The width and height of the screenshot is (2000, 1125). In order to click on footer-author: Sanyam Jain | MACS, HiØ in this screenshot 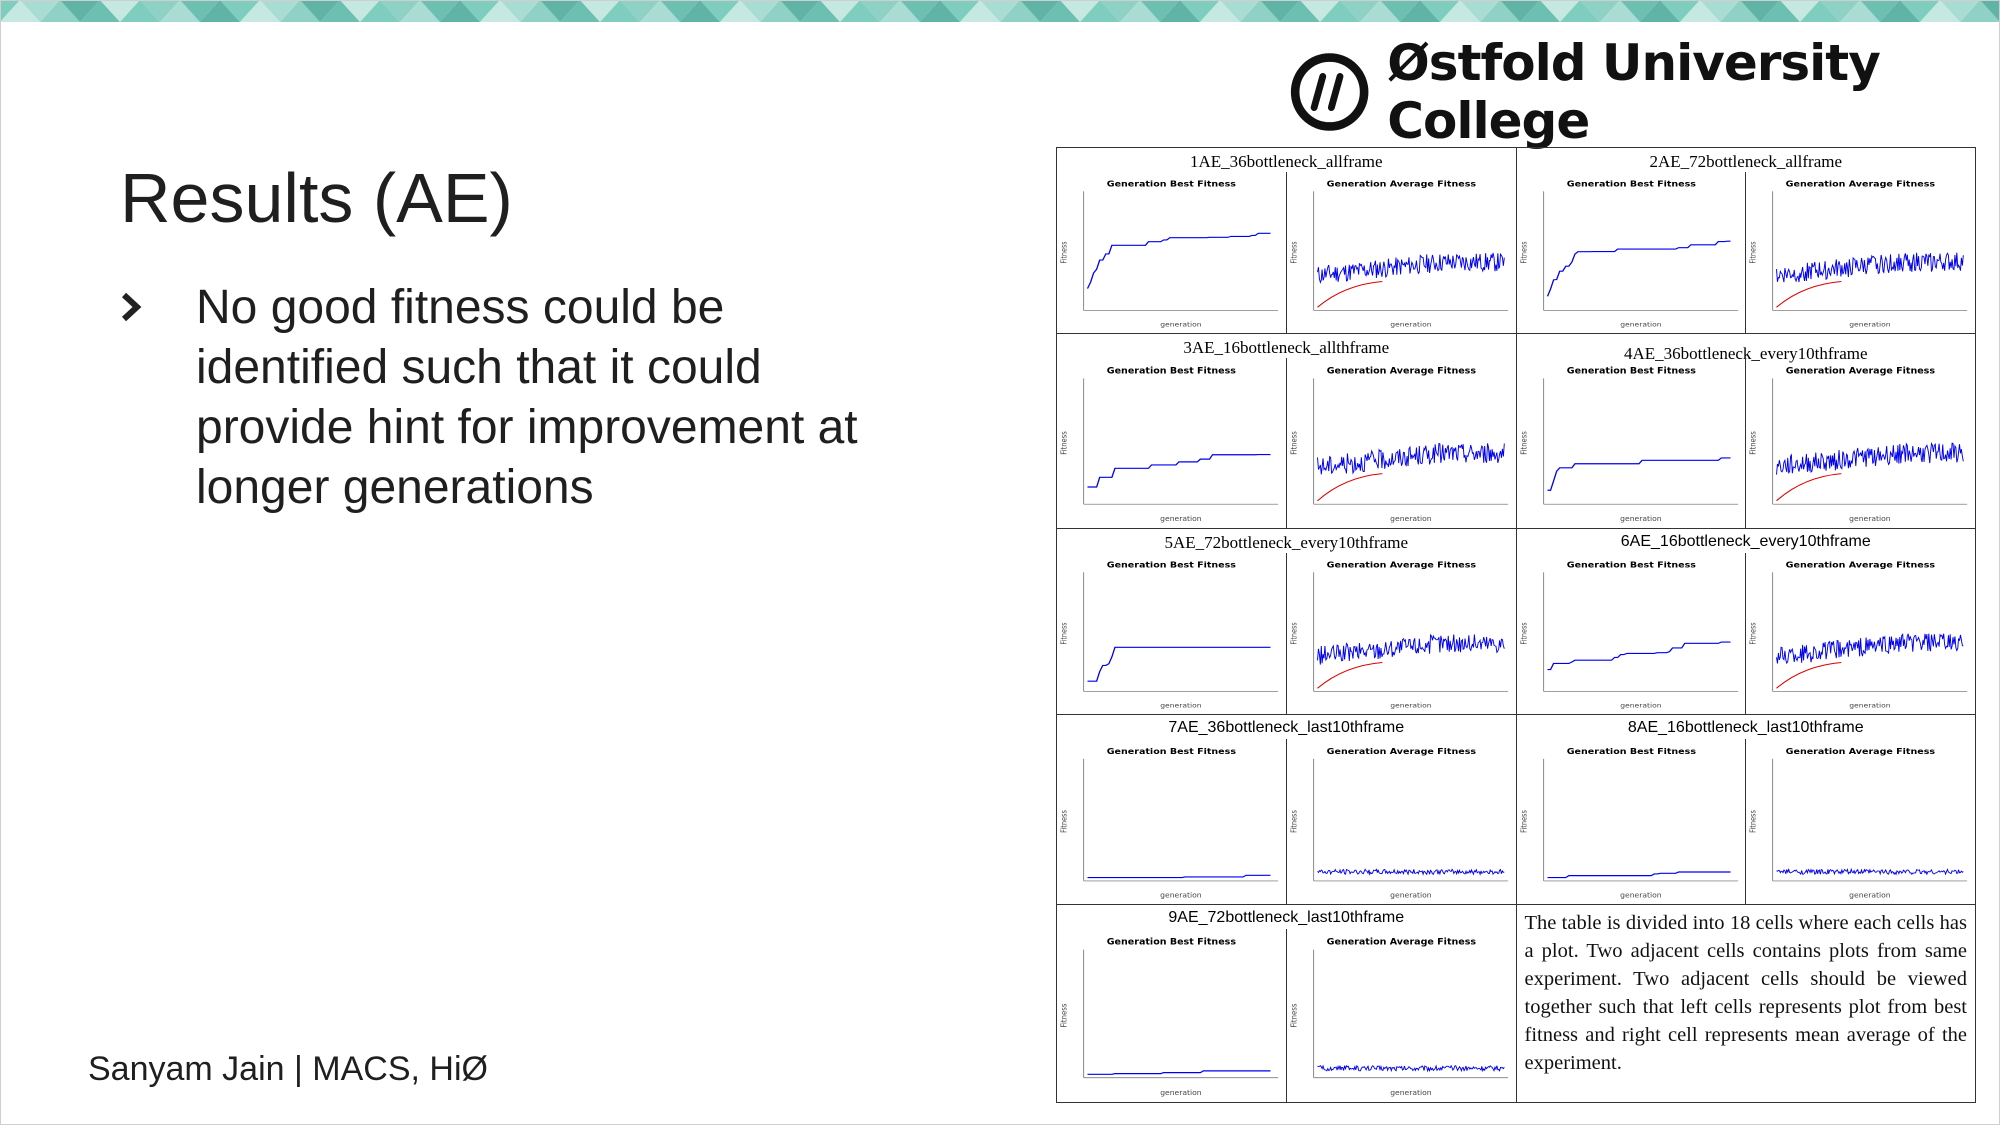, I will do `click(288, 1069)`.